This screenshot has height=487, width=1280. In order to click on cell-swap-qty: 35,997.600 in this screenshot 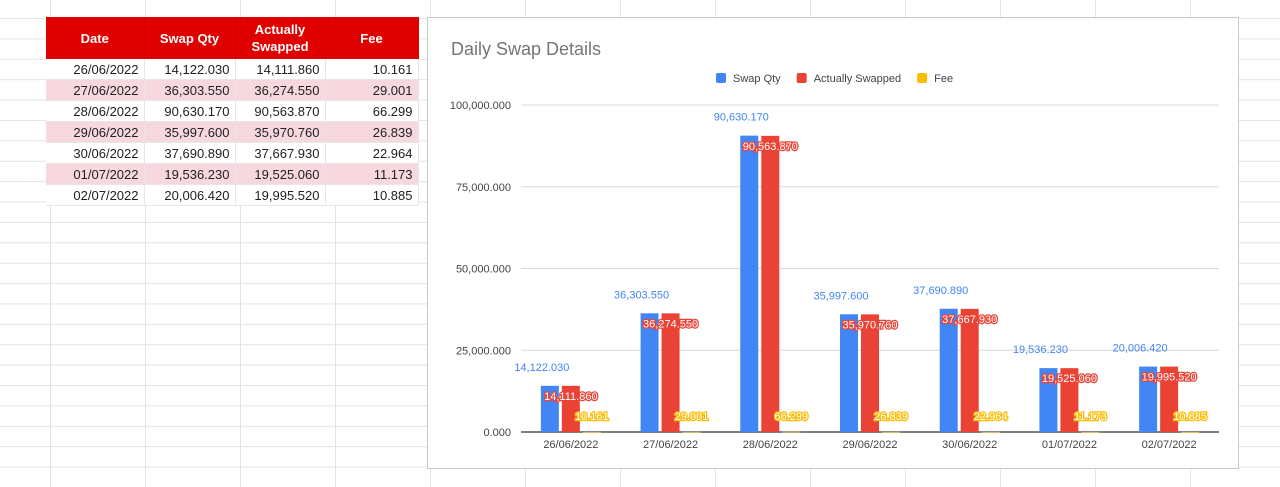, I will do `click(190, 132)`.